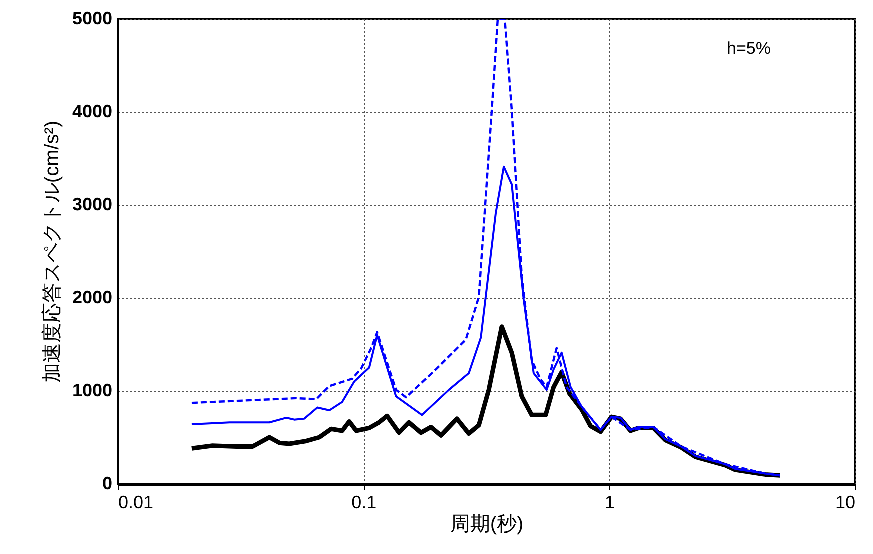 This screenshot has height=554, width=873. What do you see at coordinates (609, 502) in the screenshot?
I see `x-tick-label: 1` at bounding box center [609, 502].